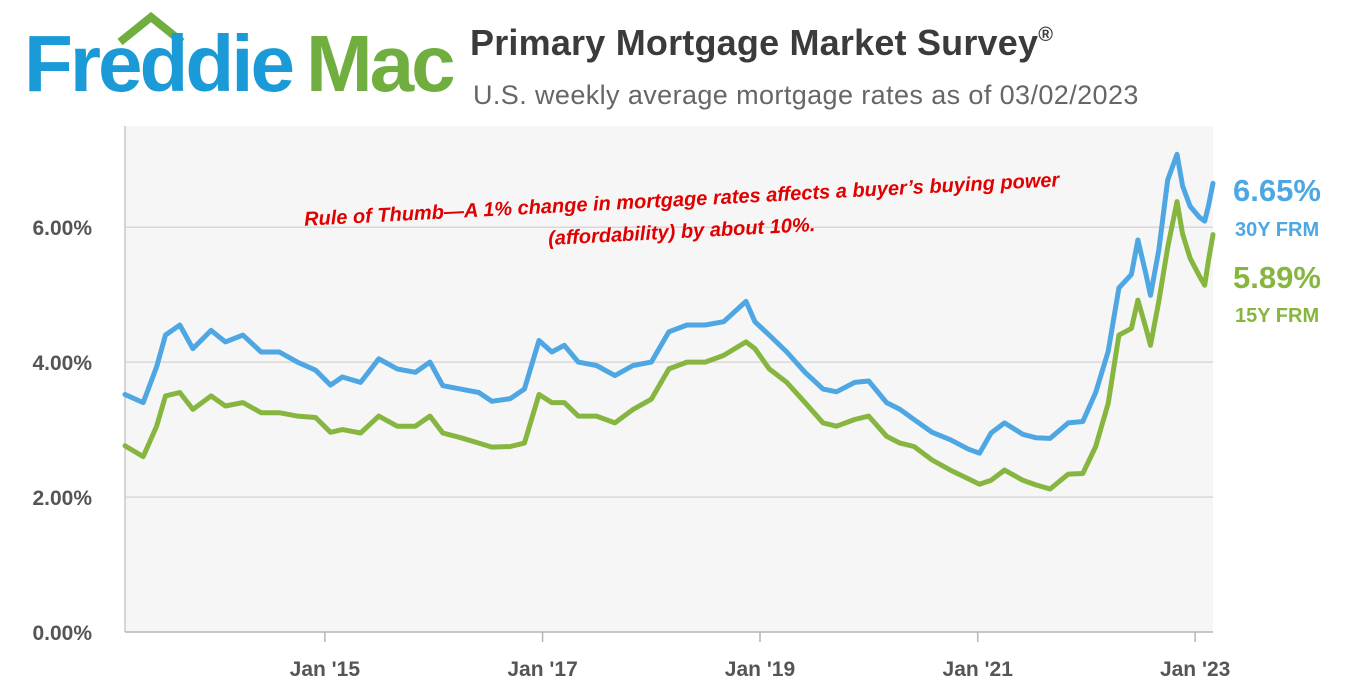  What do you see at coordinates (151, 29) in the screenshot?
I see `house-roof-icon` at bounding box center [151, 29].